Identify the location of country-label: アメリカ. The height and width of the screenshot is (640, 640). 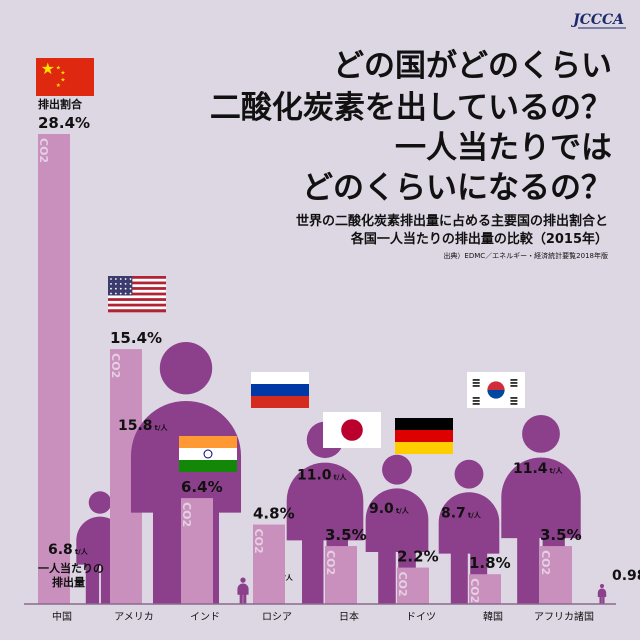
(134, 617).